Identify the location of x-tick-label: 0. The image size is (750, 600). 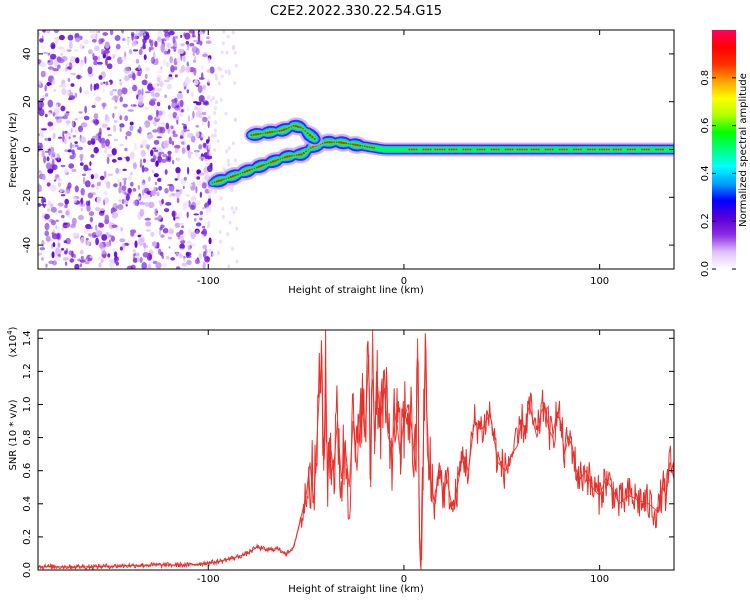
(404, 579).